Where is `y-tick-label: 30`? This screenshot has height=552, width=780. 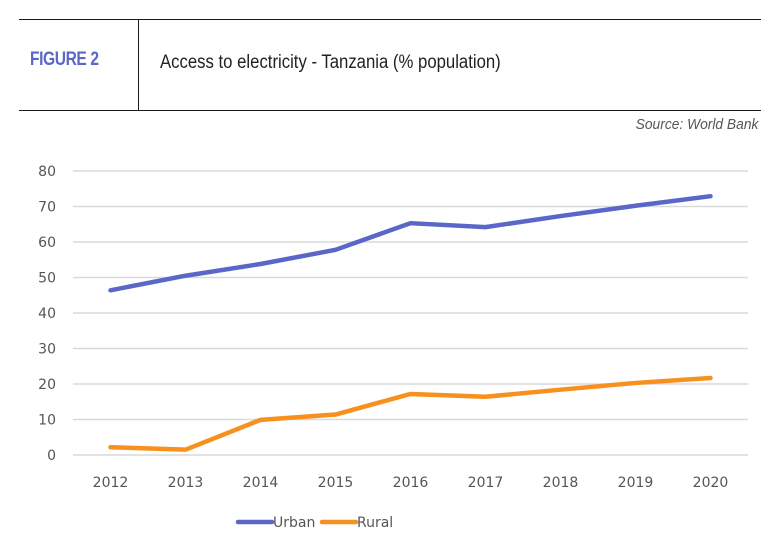 y-tick-label: 30 is located at coordinates (47, 350).